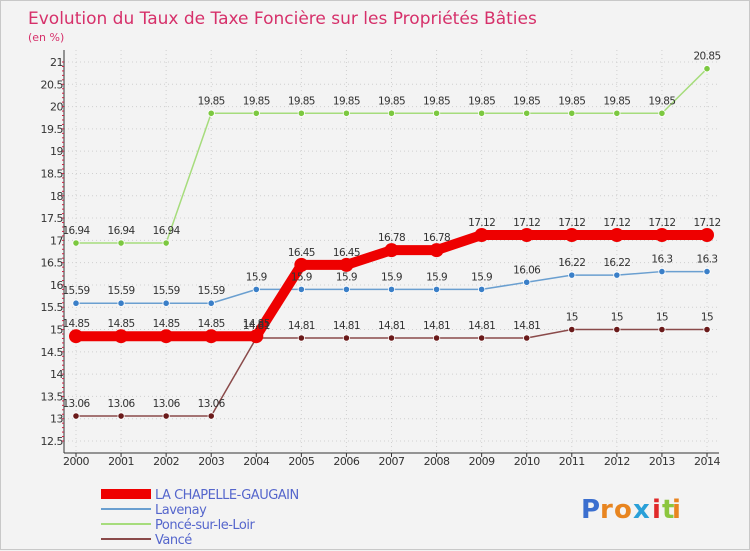  What do you see at coordinates (56, 419) in the screenshot?
I see `y-tick-label: 13` at bounding box center [56, 419].